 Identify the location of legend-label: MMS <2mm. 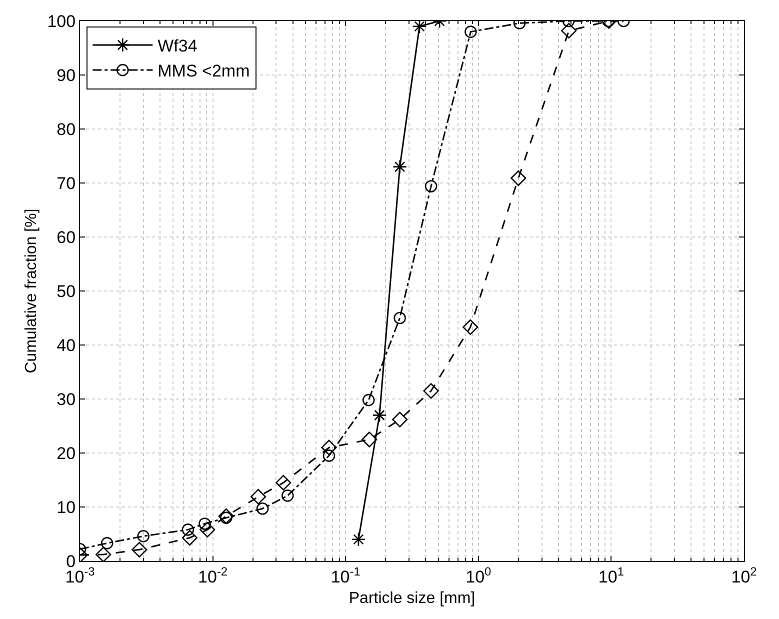
(204, 71).